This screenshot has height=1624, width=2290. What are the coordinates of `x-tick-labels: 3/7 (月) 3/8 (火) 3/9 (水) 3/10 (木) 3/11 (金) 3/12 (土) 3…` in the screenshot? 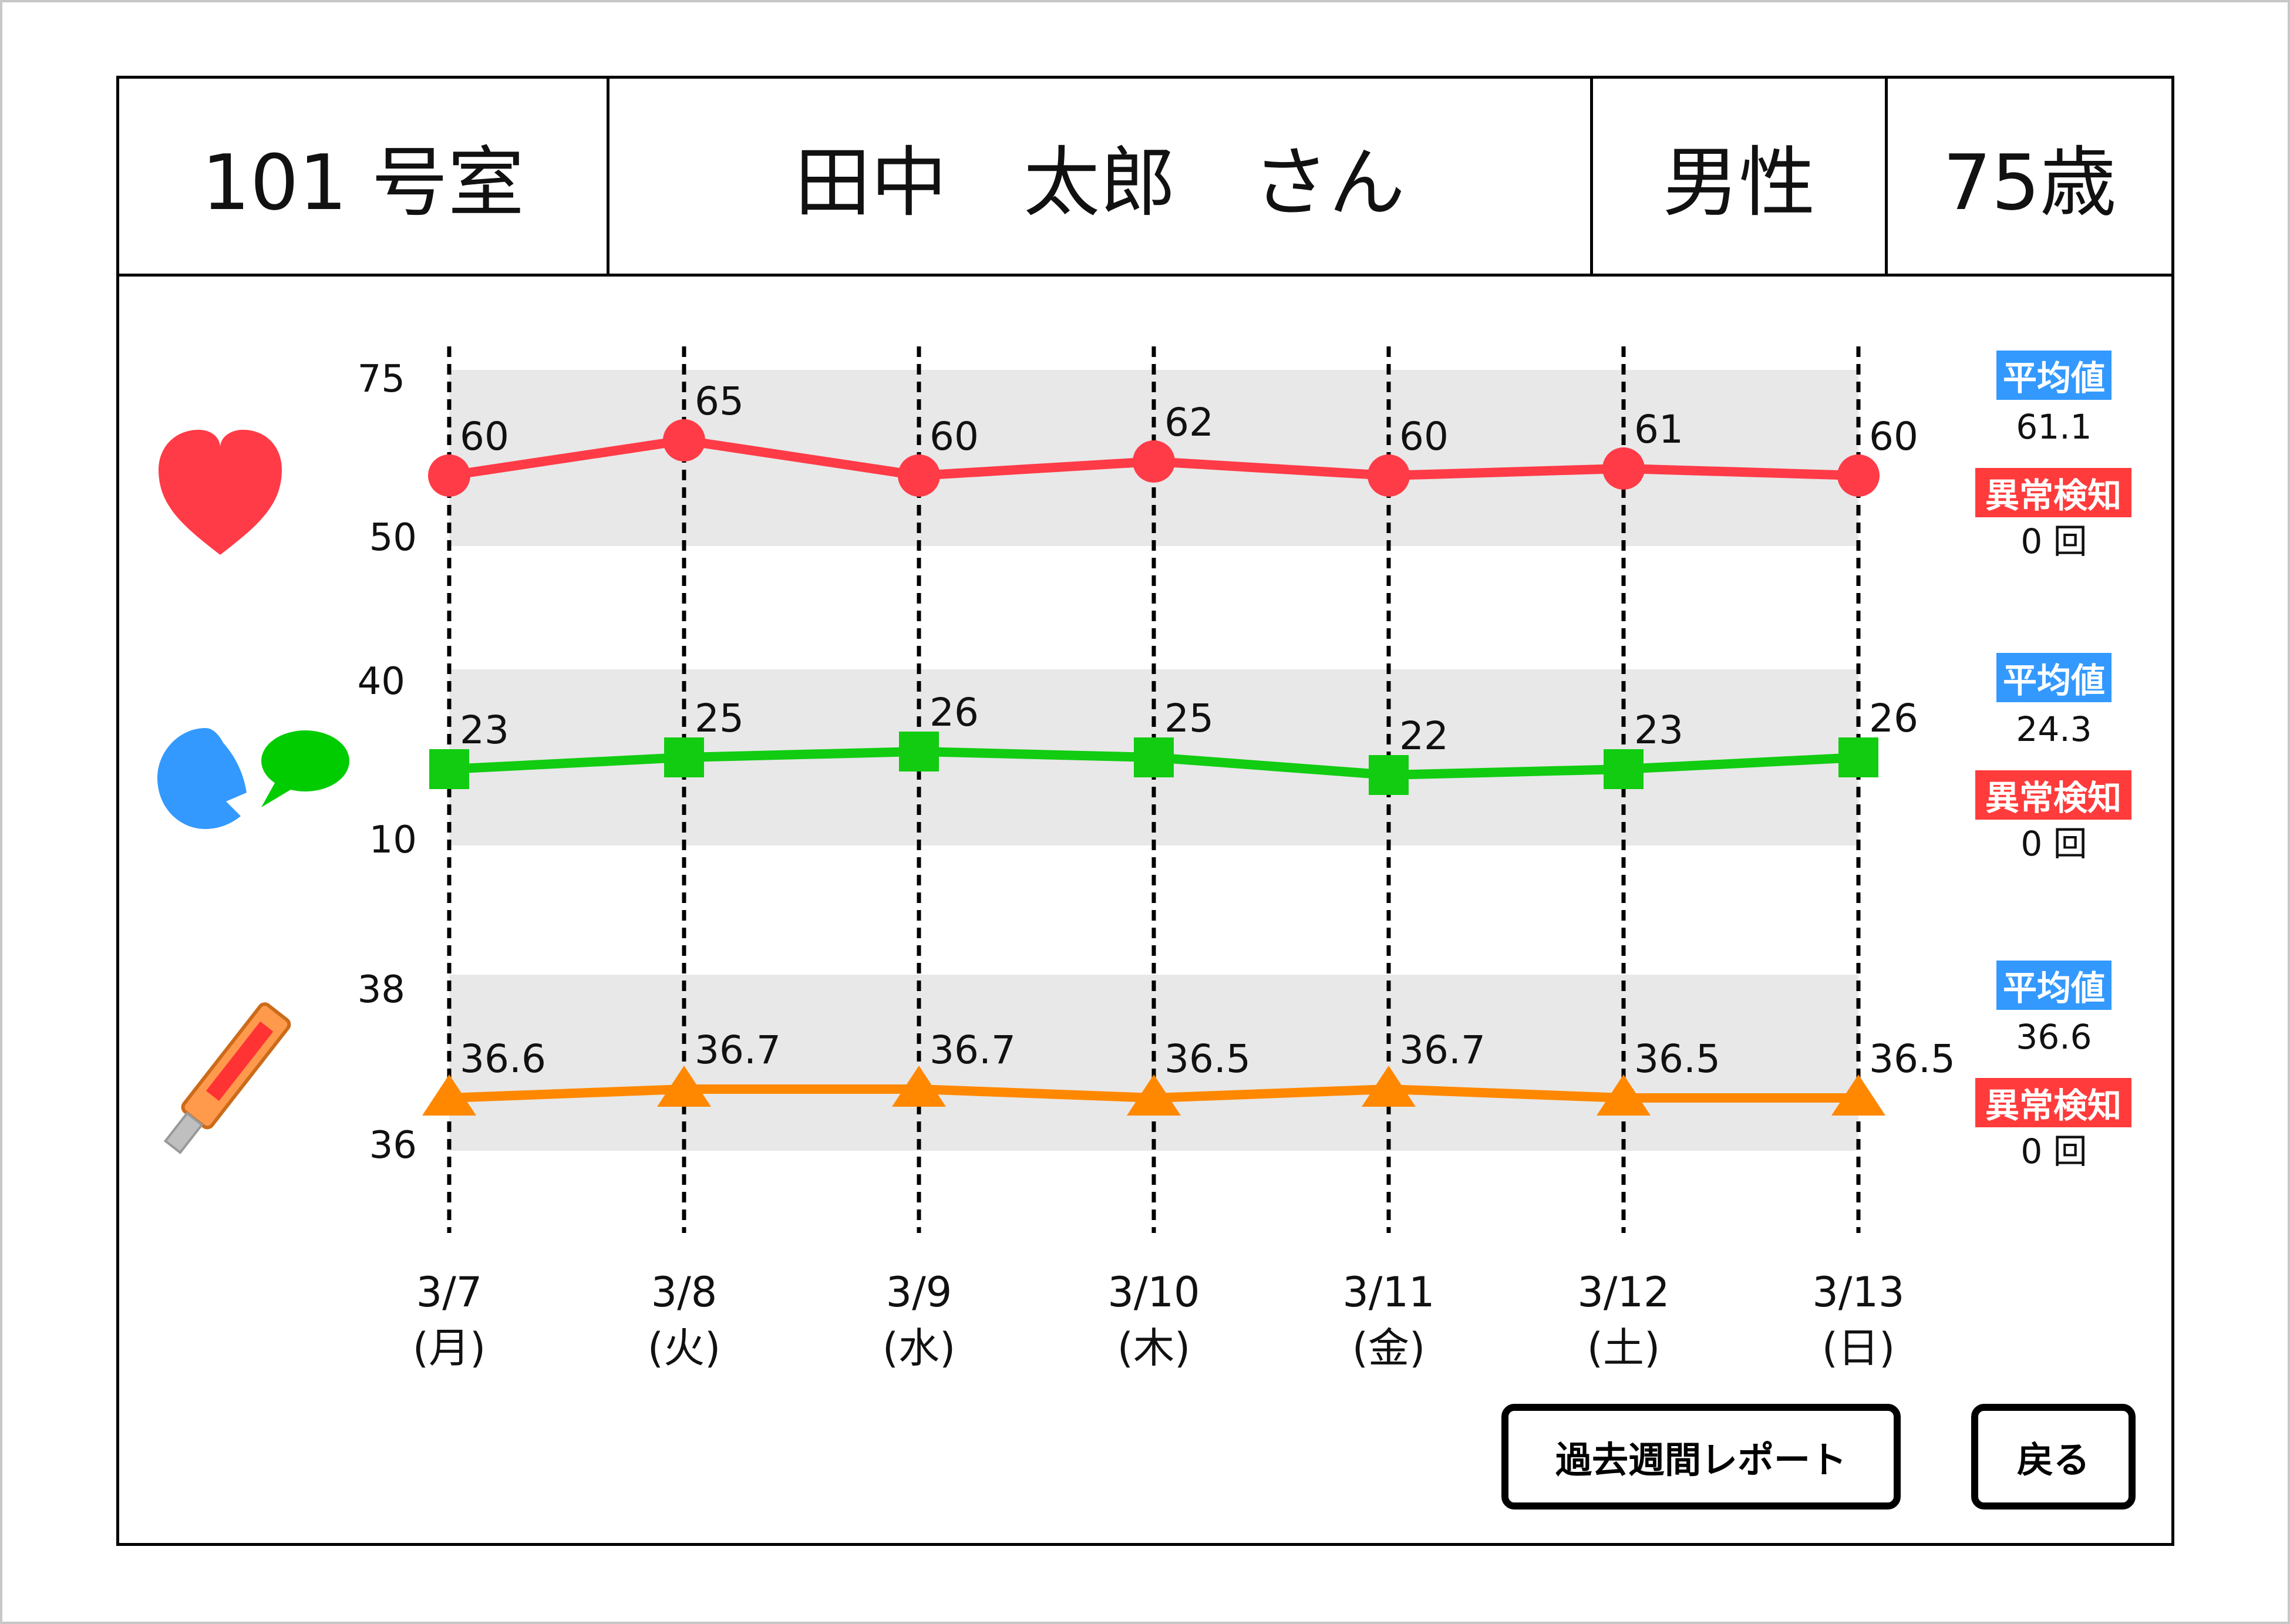 It's located at (1159, 1320).